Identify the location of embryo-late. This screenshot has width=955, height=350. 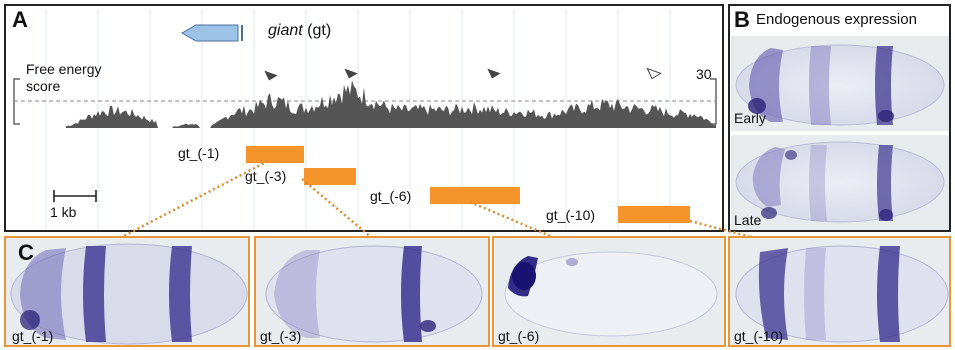
(840, 182).